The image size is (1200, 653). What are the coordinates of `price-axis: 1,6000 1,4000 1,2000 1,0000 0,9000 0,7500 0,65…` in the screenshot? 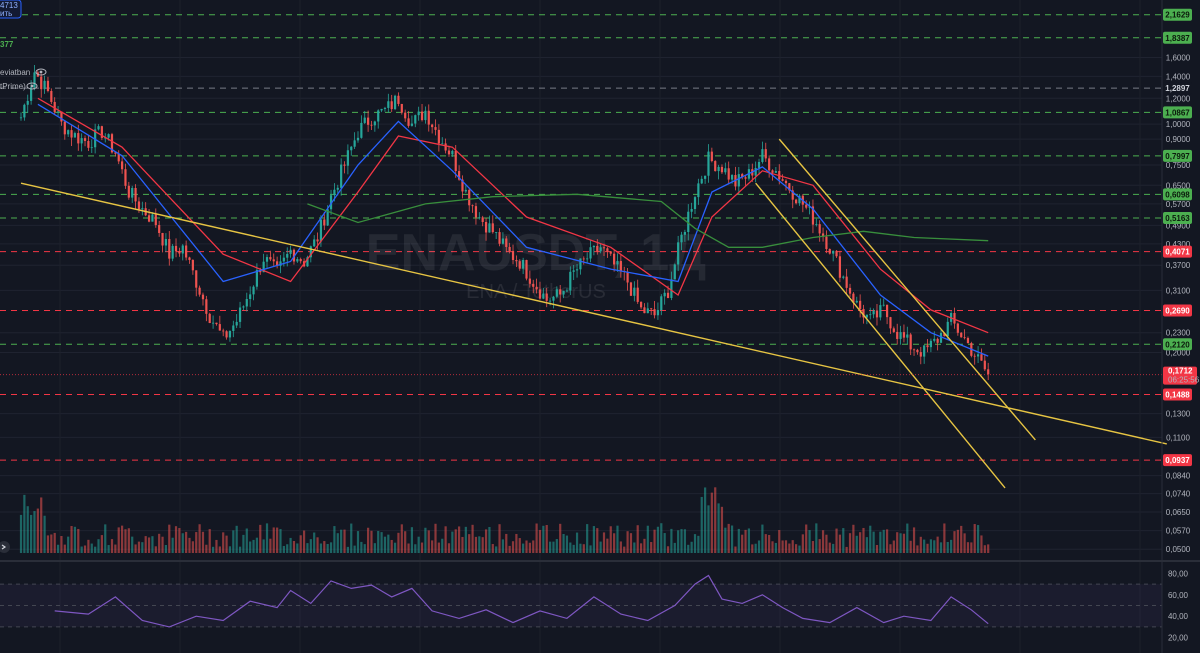 It's located at (1181, 281).